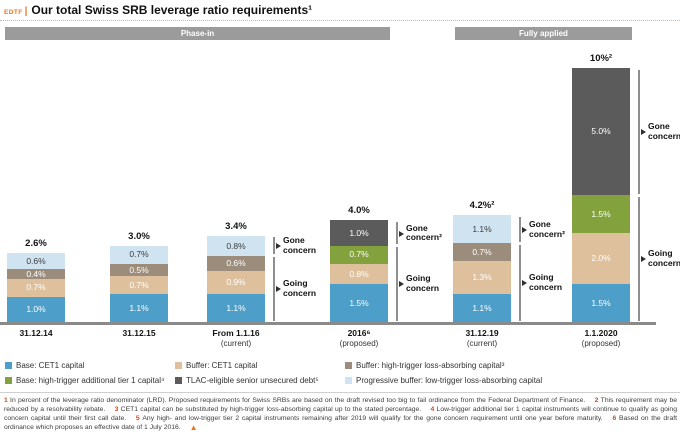 The height and width of the screenshot is (437, 680). I want to click on x-axis-label-main: 31.12.14, so click(36, 333).